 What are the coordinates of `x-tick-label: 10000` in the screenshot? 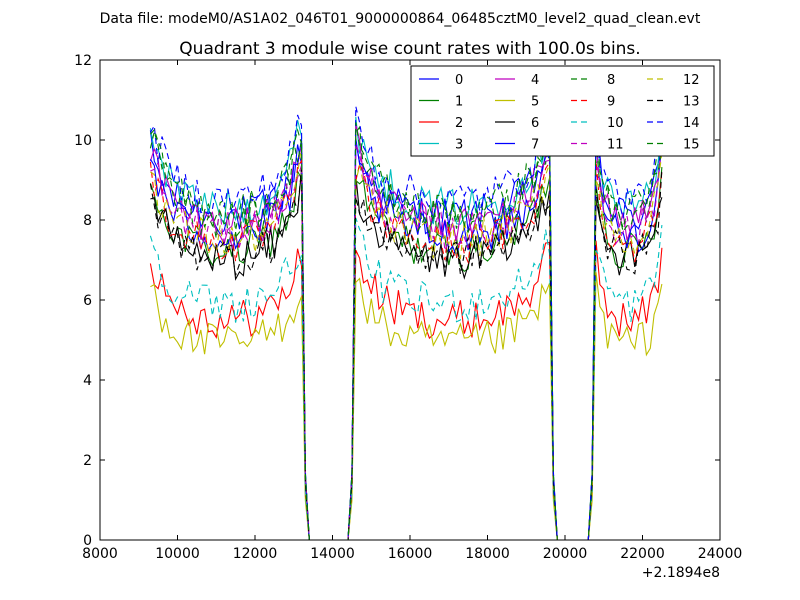 It's located at (177, 554).